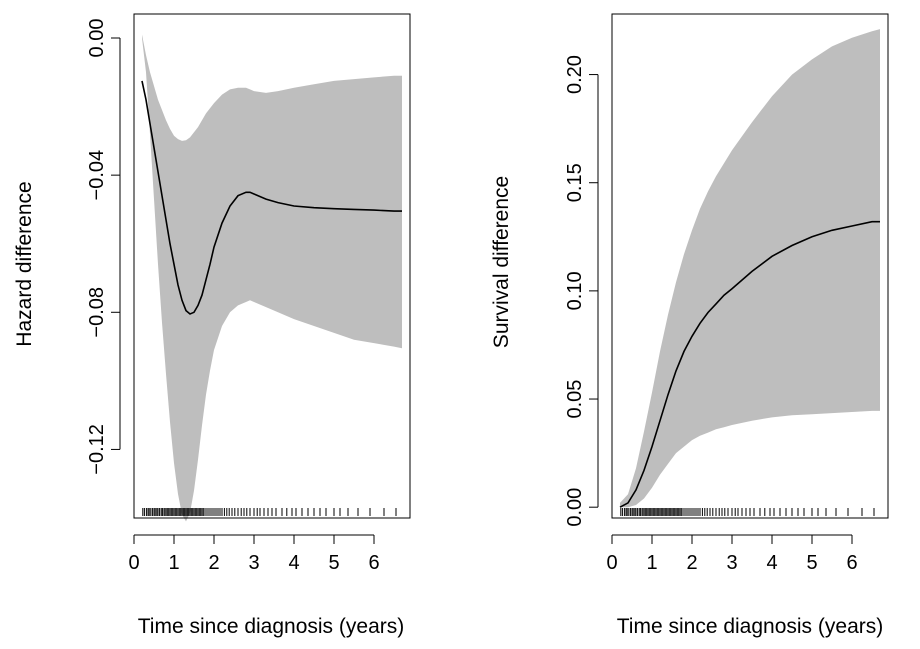 This screenshot has width=920, height=649. Describe the element at coordinates (575, 290) in the screenshot. I see `y-tick-label: 0.10` at that location.